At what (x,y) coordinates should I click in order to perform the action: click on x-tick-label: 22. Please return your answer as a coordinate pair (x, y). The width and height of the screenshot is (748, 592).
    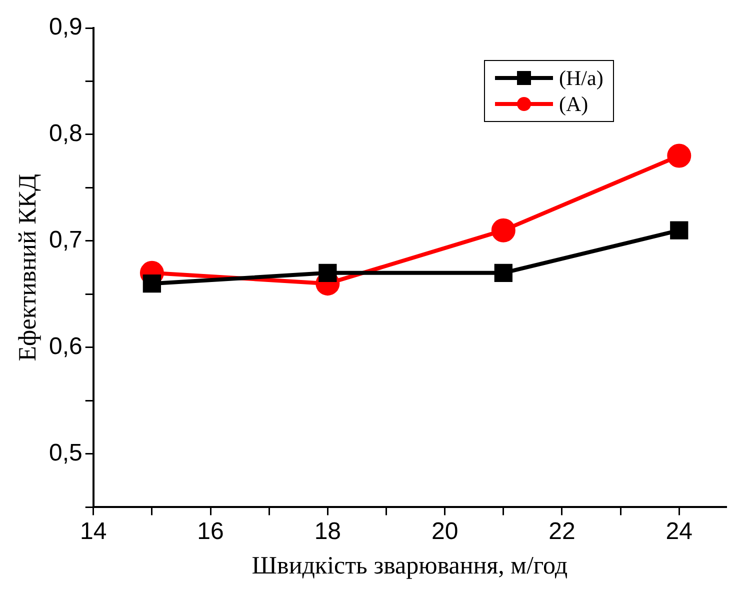
    Looking at the image, I should click on (562, 532).